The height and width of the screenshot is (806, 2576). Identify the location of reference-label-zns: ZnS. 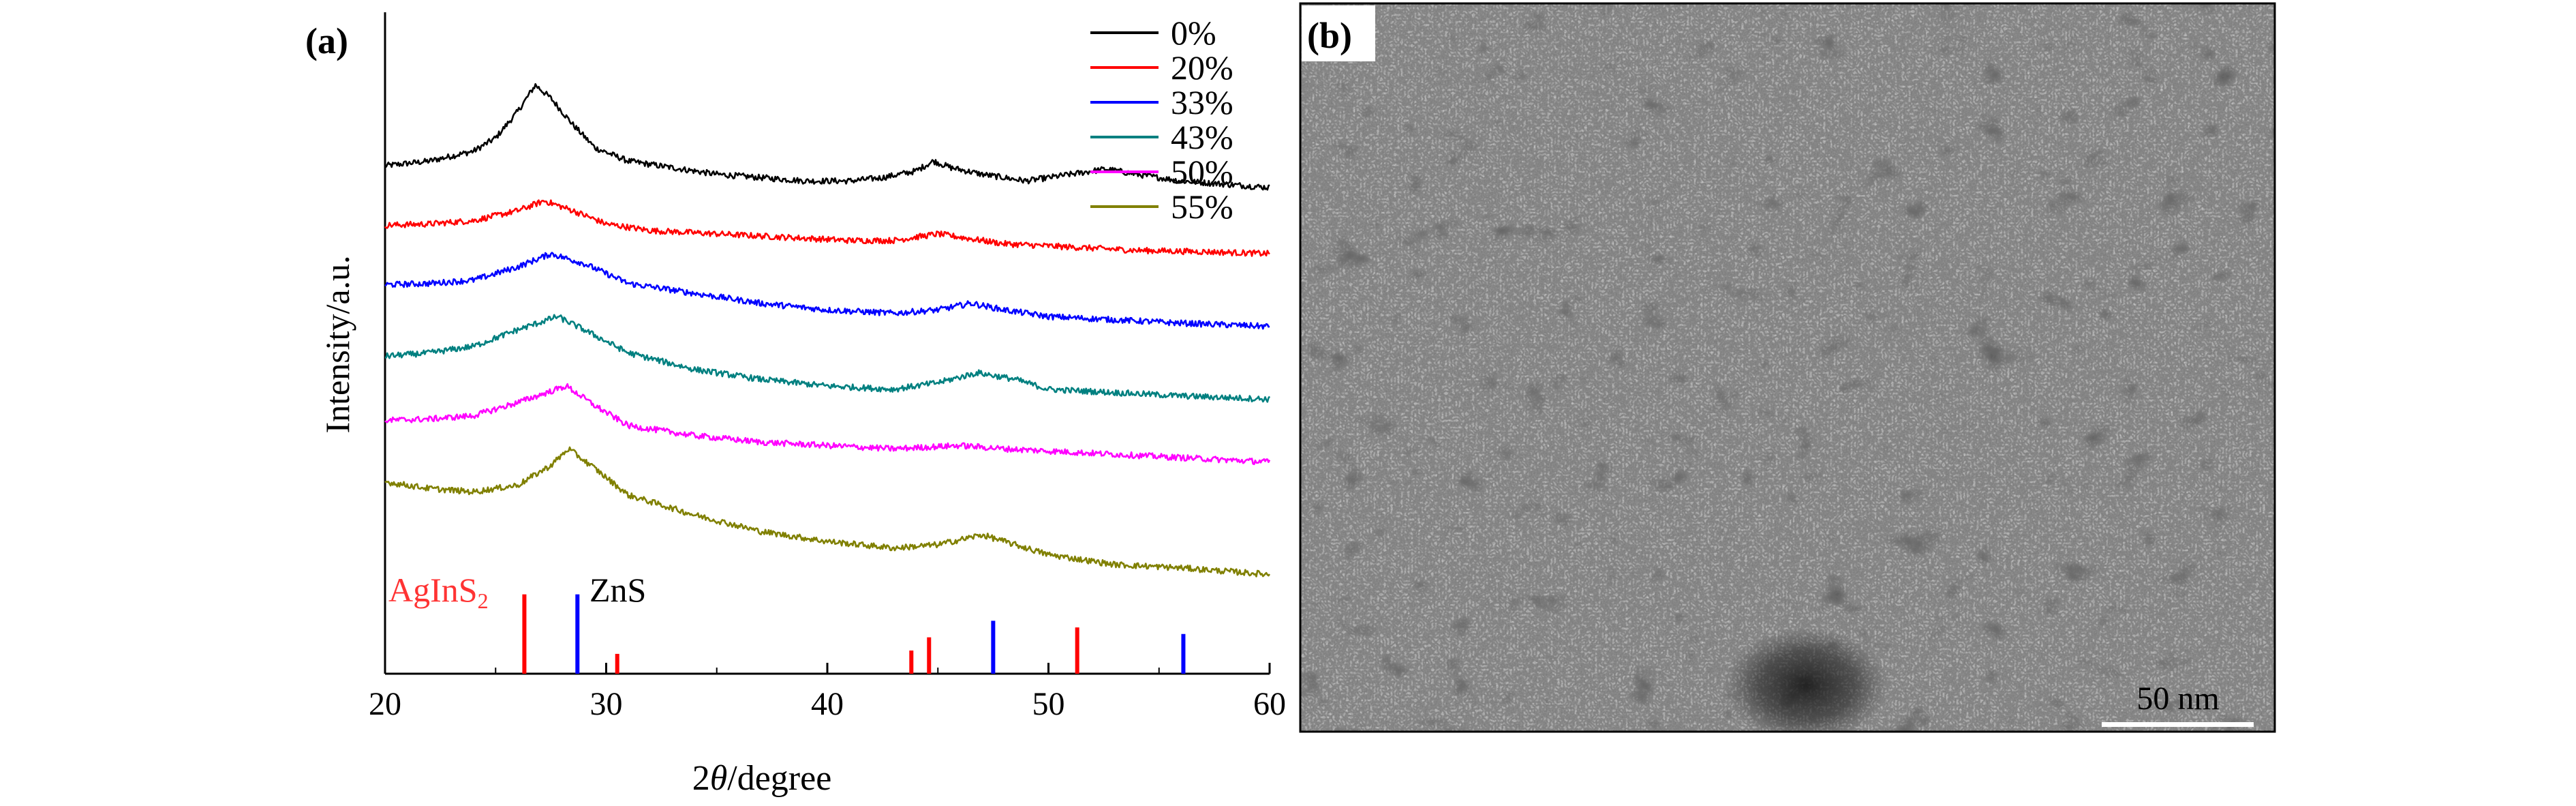
(617, 590).